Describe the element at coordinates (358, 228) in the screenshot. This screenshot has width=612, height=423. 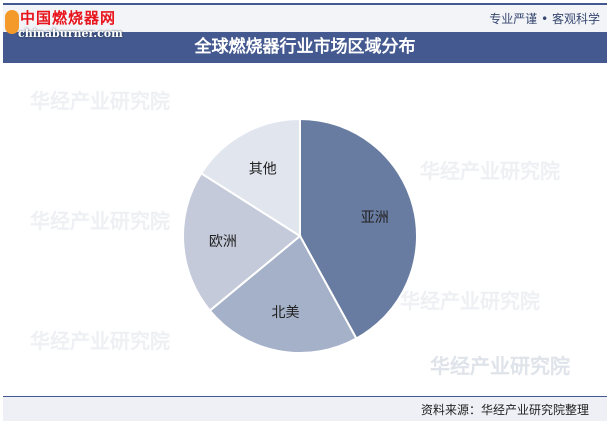
I see `pie-slice-亚洲` at that location.